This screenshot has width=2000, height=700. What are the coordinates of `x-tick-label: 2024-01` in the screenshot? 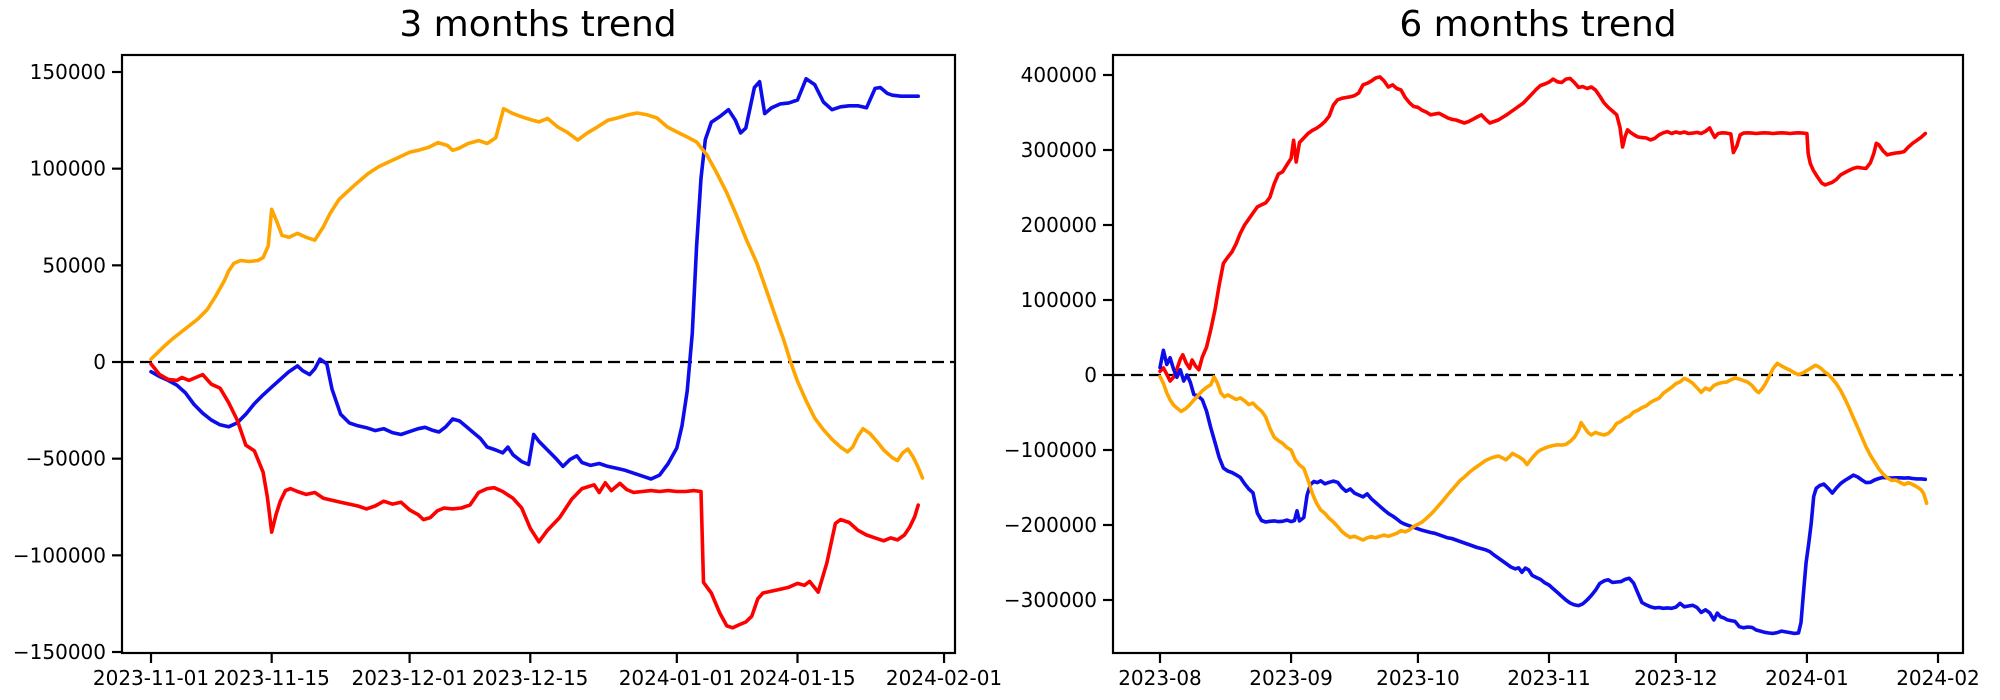 It's located at (1807, 678).